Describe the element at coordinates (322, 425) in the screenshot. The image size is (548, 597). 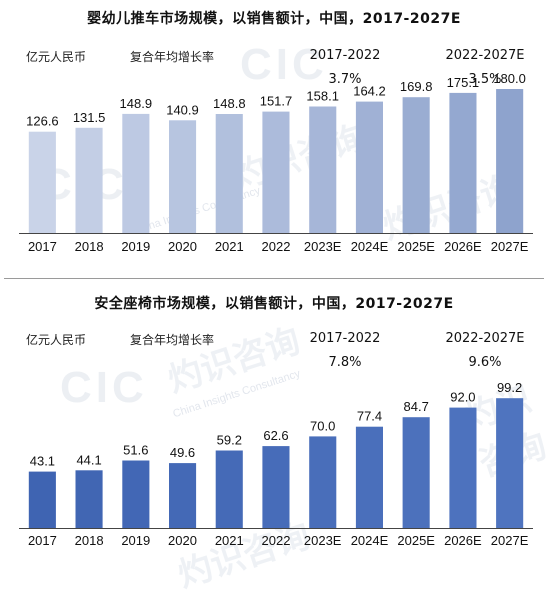
I see `bar-value-label: 70.0` at that location.